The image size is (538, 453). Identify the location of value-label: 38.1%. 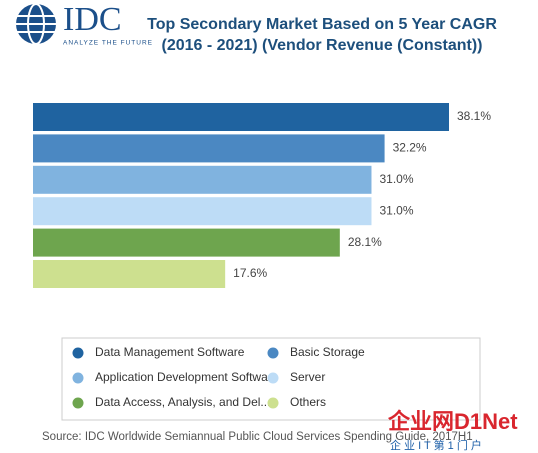
(474, 116).